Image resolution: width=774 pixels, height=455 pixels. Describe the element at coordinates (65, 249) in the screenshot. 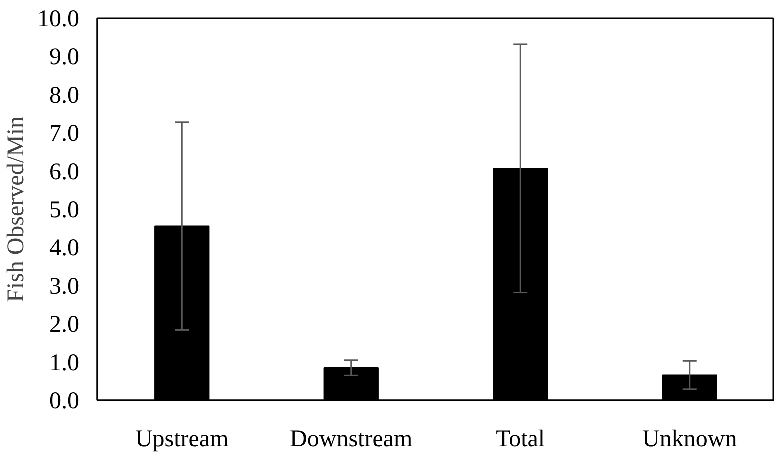

I see `y-tick-label: 4.0` at that location.